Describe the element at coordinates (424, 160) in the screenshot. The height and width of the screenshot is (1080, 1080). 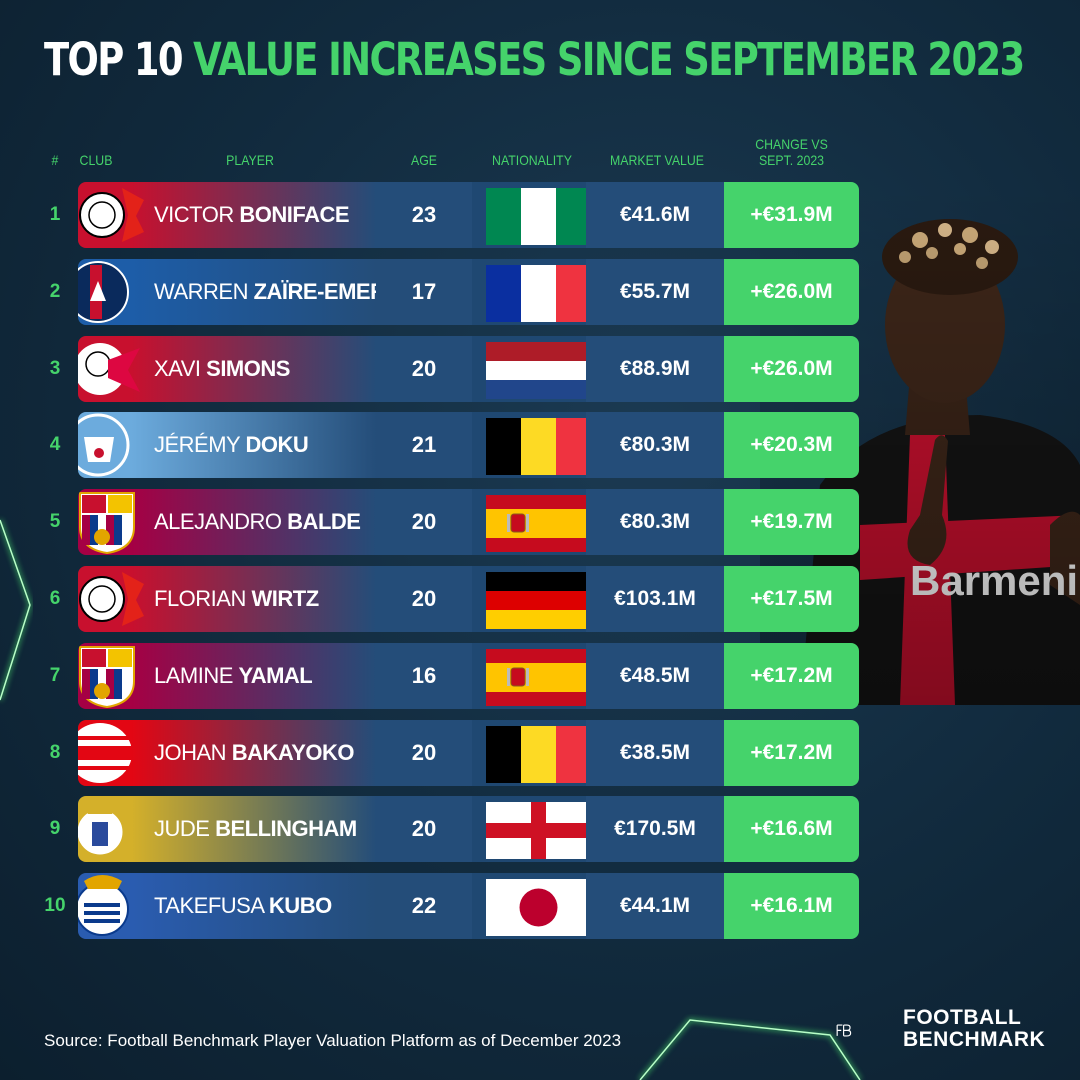
I see `header-age: AGE` at that location.